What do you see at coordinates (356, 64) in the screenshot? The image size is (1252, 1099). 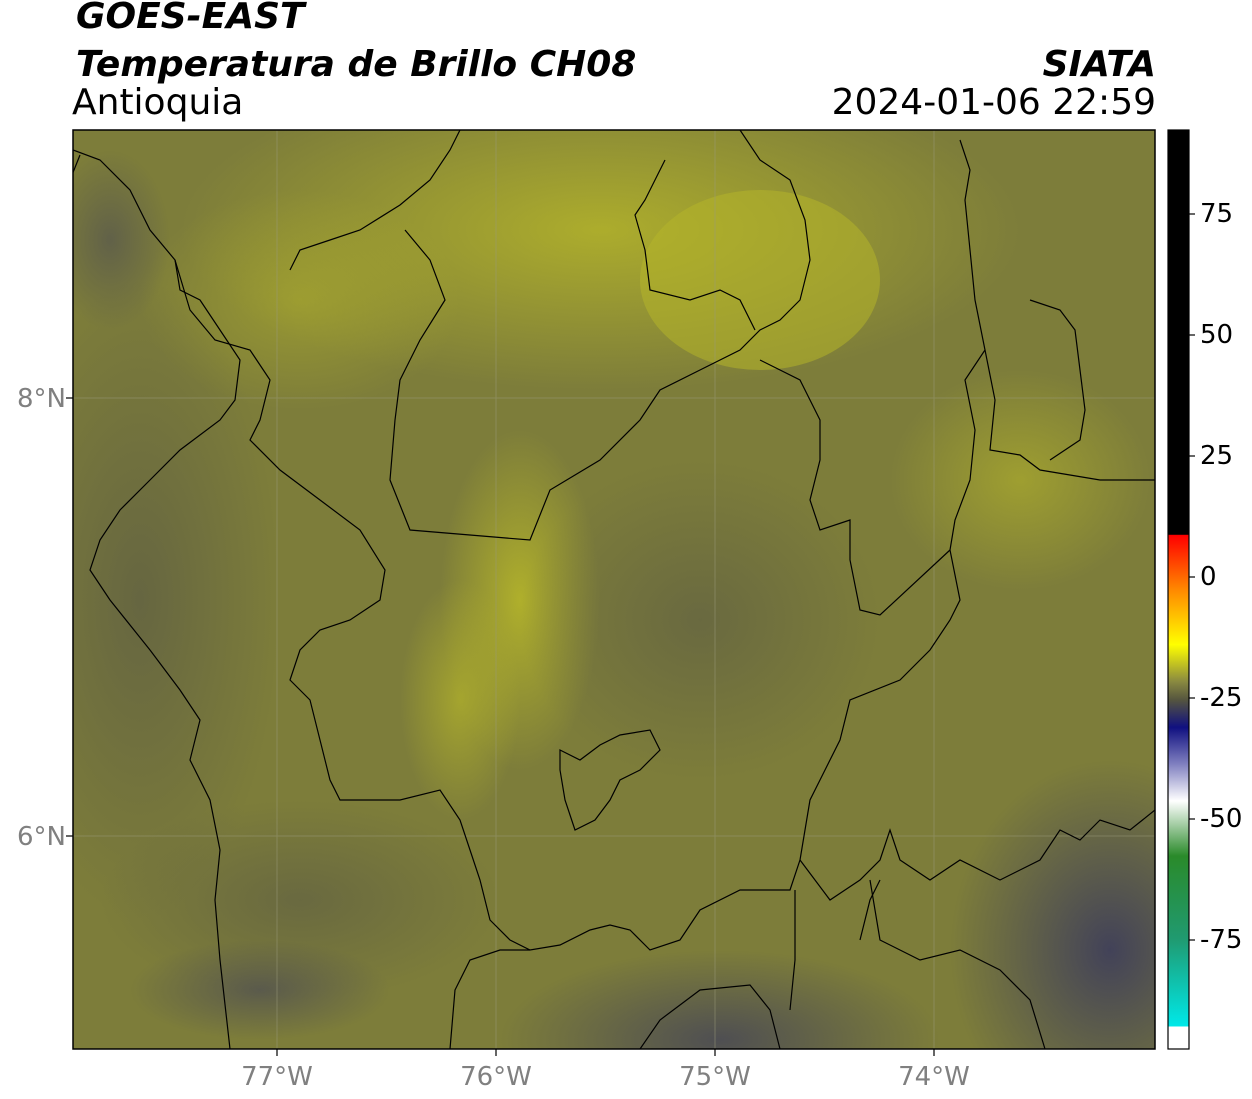 I see `product-title: Temperatura de Brillo CH08` at bounding box center [356, 64].